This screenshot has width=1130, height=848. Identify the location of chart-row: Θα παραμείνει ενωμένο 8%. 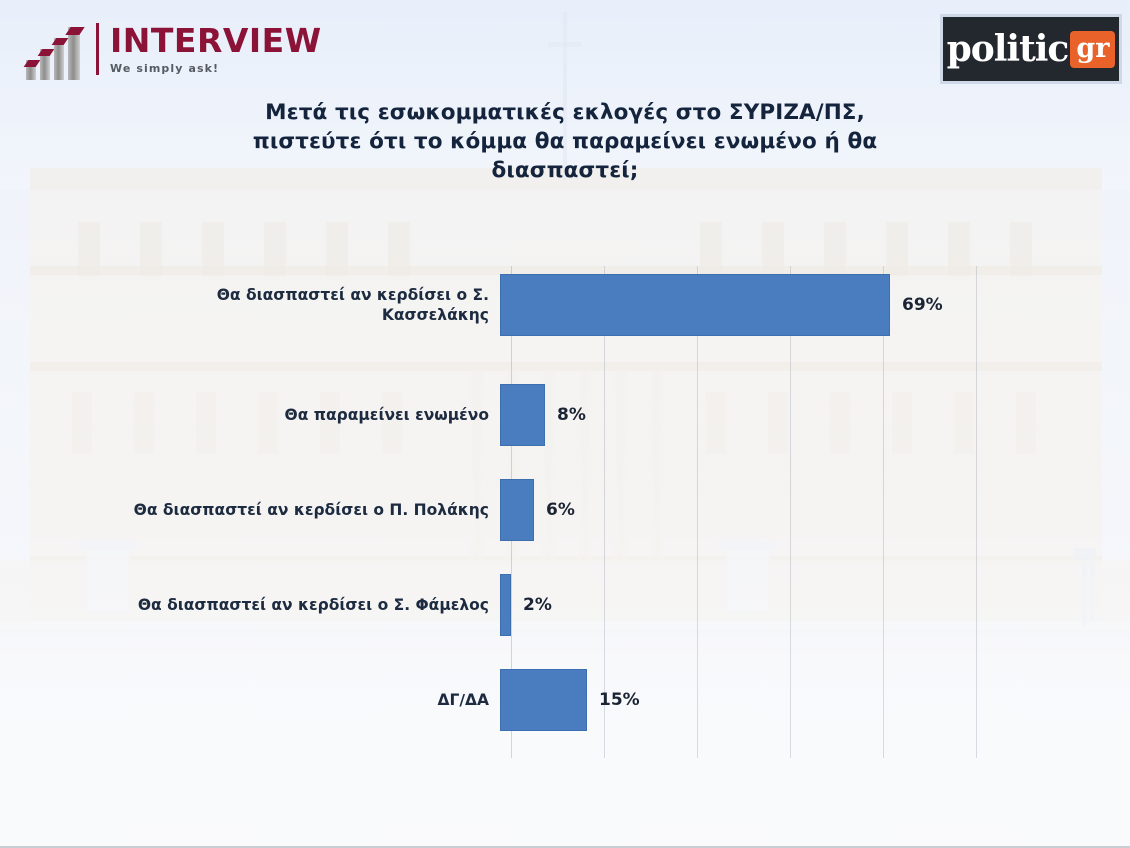
(565, 415).